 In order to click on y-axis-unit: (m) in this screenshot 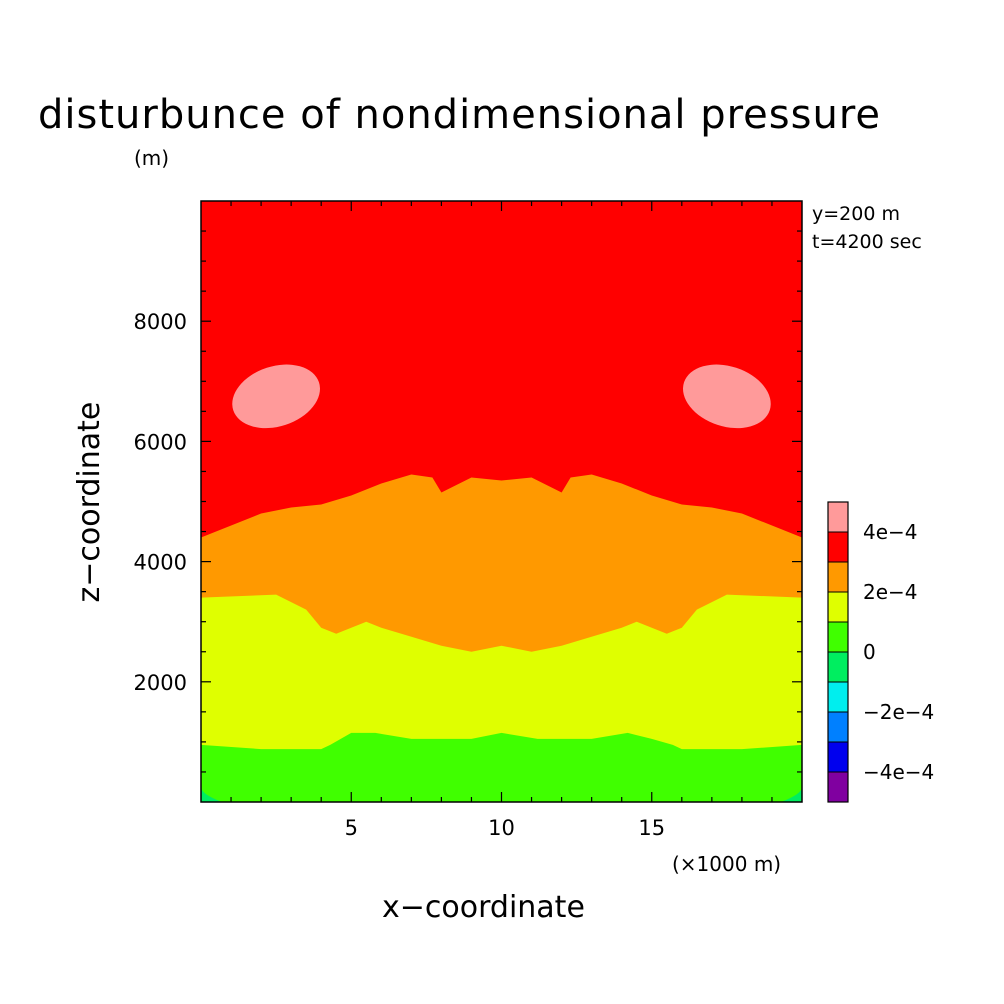, I will do `click(152, 158)`.